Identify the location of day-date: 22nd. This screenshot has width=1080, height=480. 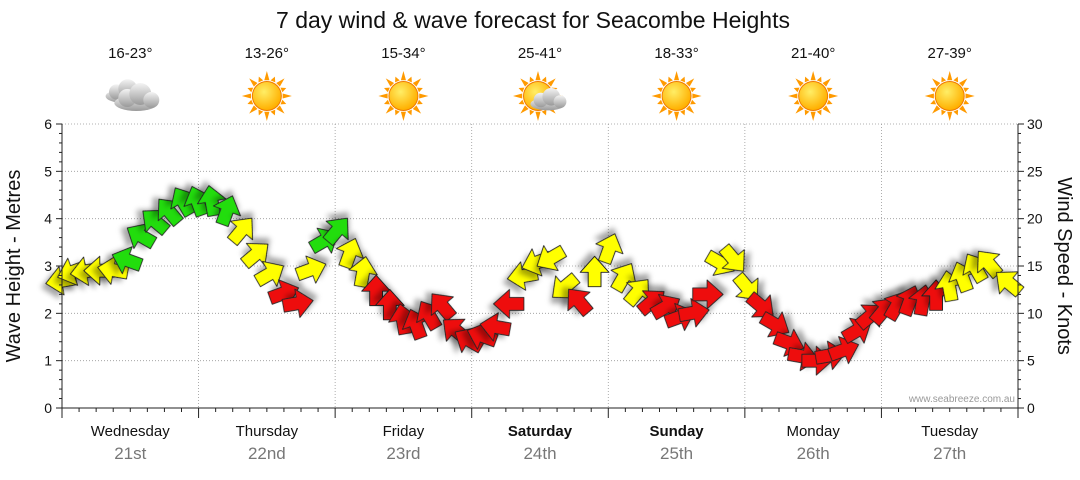
(267, 453).